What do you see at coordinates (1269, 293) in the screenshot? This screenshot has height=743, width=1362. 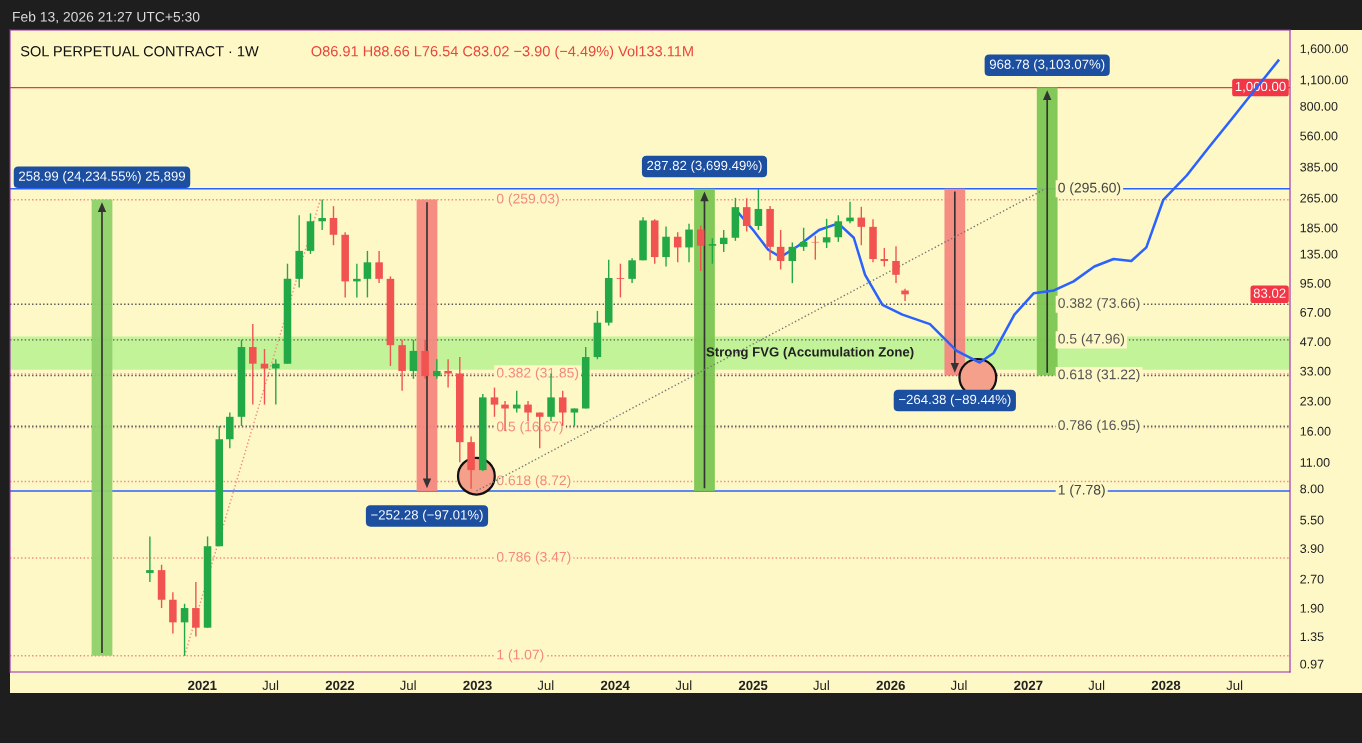 I see `annotation: 83.02` at bounding box center [1269, 293].